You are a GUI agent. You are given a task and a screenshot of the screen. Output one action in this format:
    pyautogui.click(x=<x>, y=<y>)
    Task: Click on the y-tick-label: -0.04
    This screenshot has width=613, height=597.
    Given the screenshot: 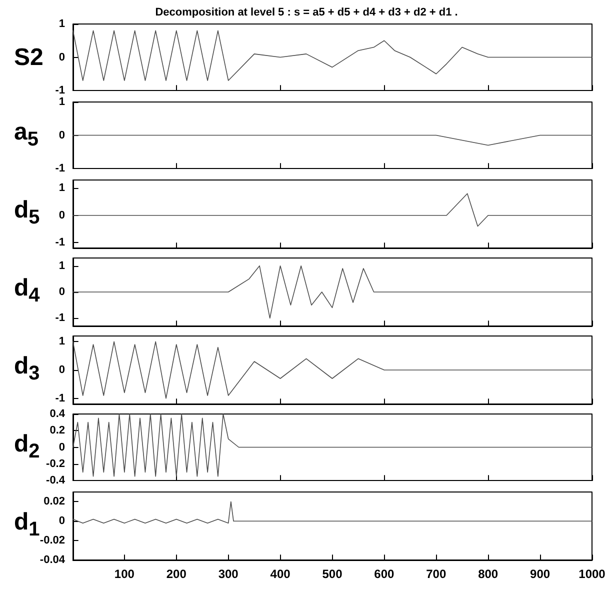 What is the action you would take?
    pyautogui.click(x=53, y=560)
    